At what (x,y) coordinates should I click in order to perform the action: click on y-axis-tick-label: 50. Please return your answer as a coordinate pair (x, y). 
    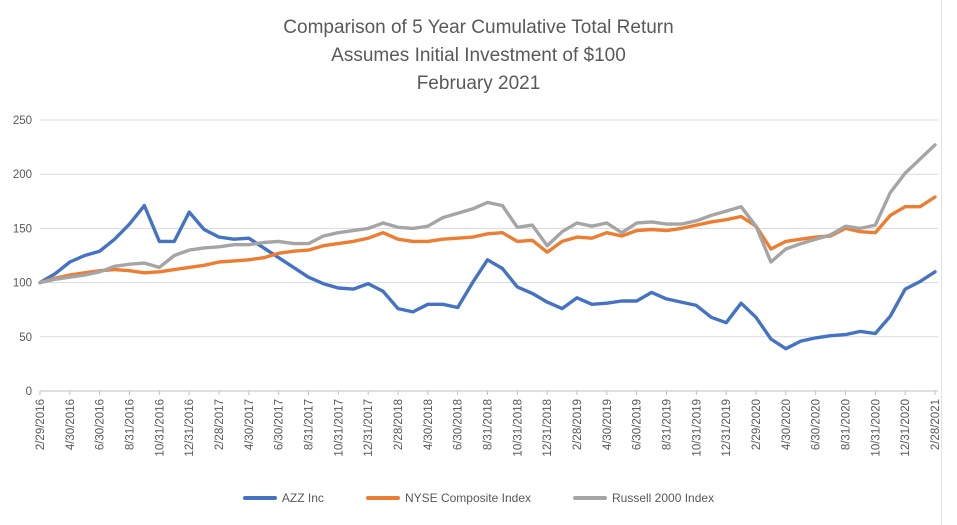
    Looking at the image, I should click on (25, 338).